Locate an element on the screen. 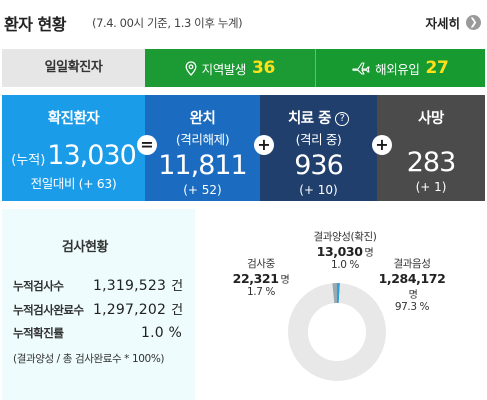  released-value: 11,811 is located at coordinates (202, 165).